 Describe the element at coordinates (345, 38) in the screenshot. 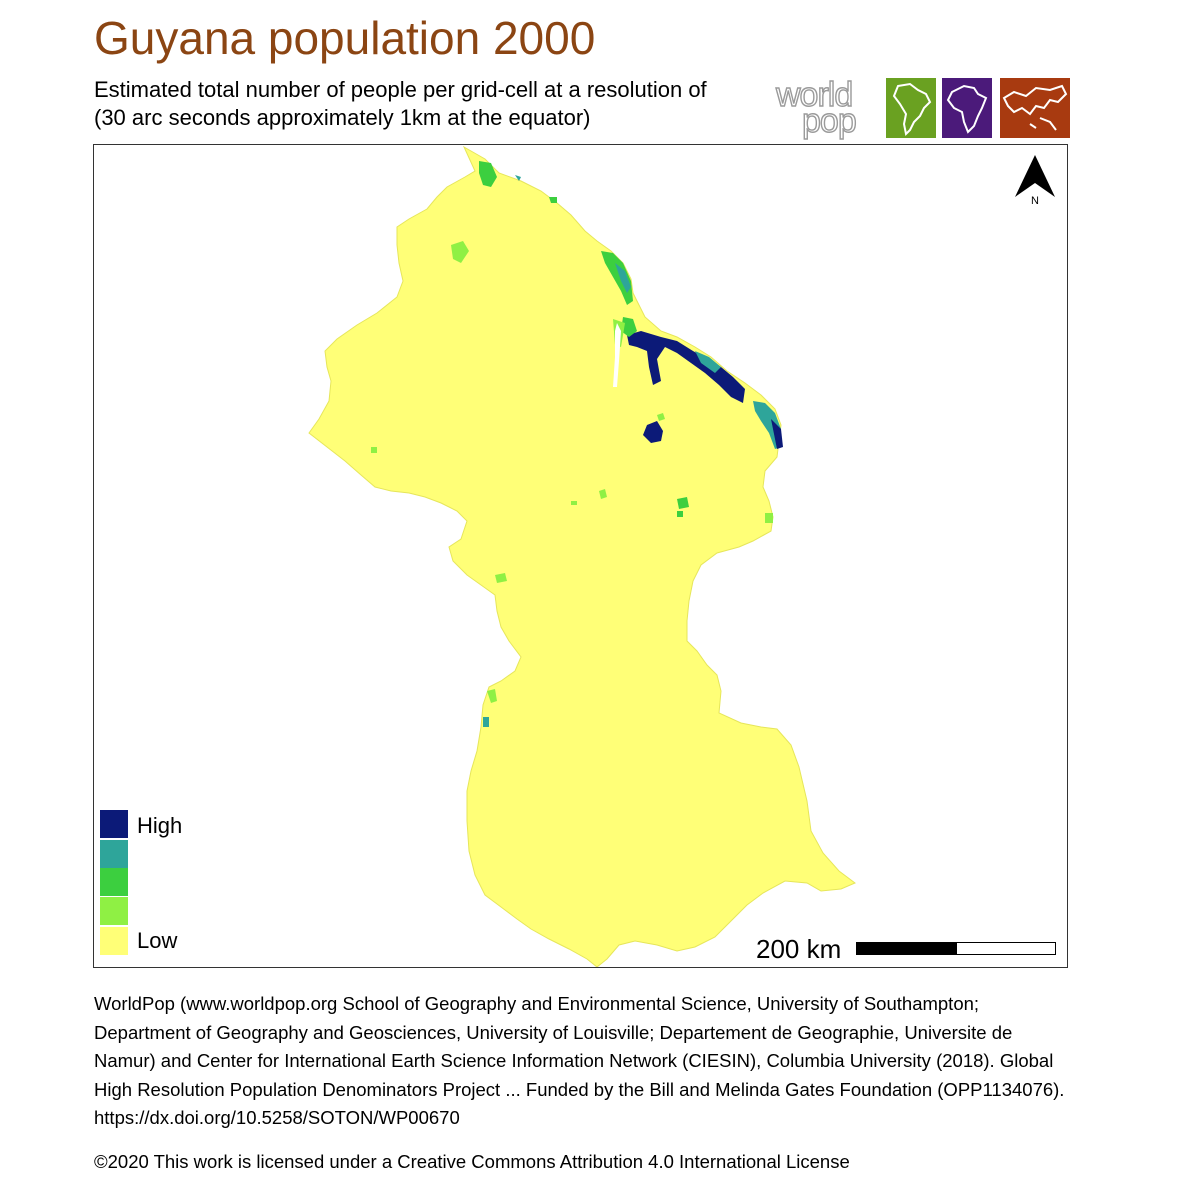

I see `map-title: Guyana population 2000` at that location.